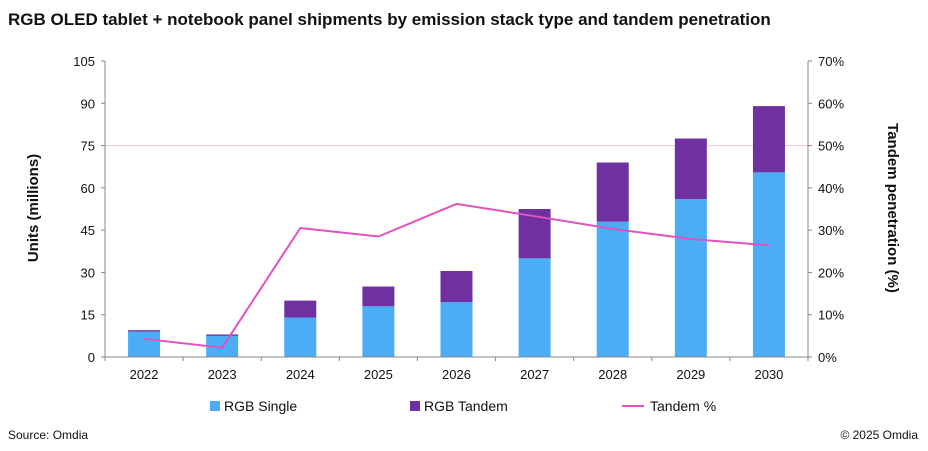 The width and height of the screenshot is (928, 451). What do you see at coordinates (534, 307) in the screenshot?
I see `bar-rgb-single-2027` at bounding box center [534, 307].